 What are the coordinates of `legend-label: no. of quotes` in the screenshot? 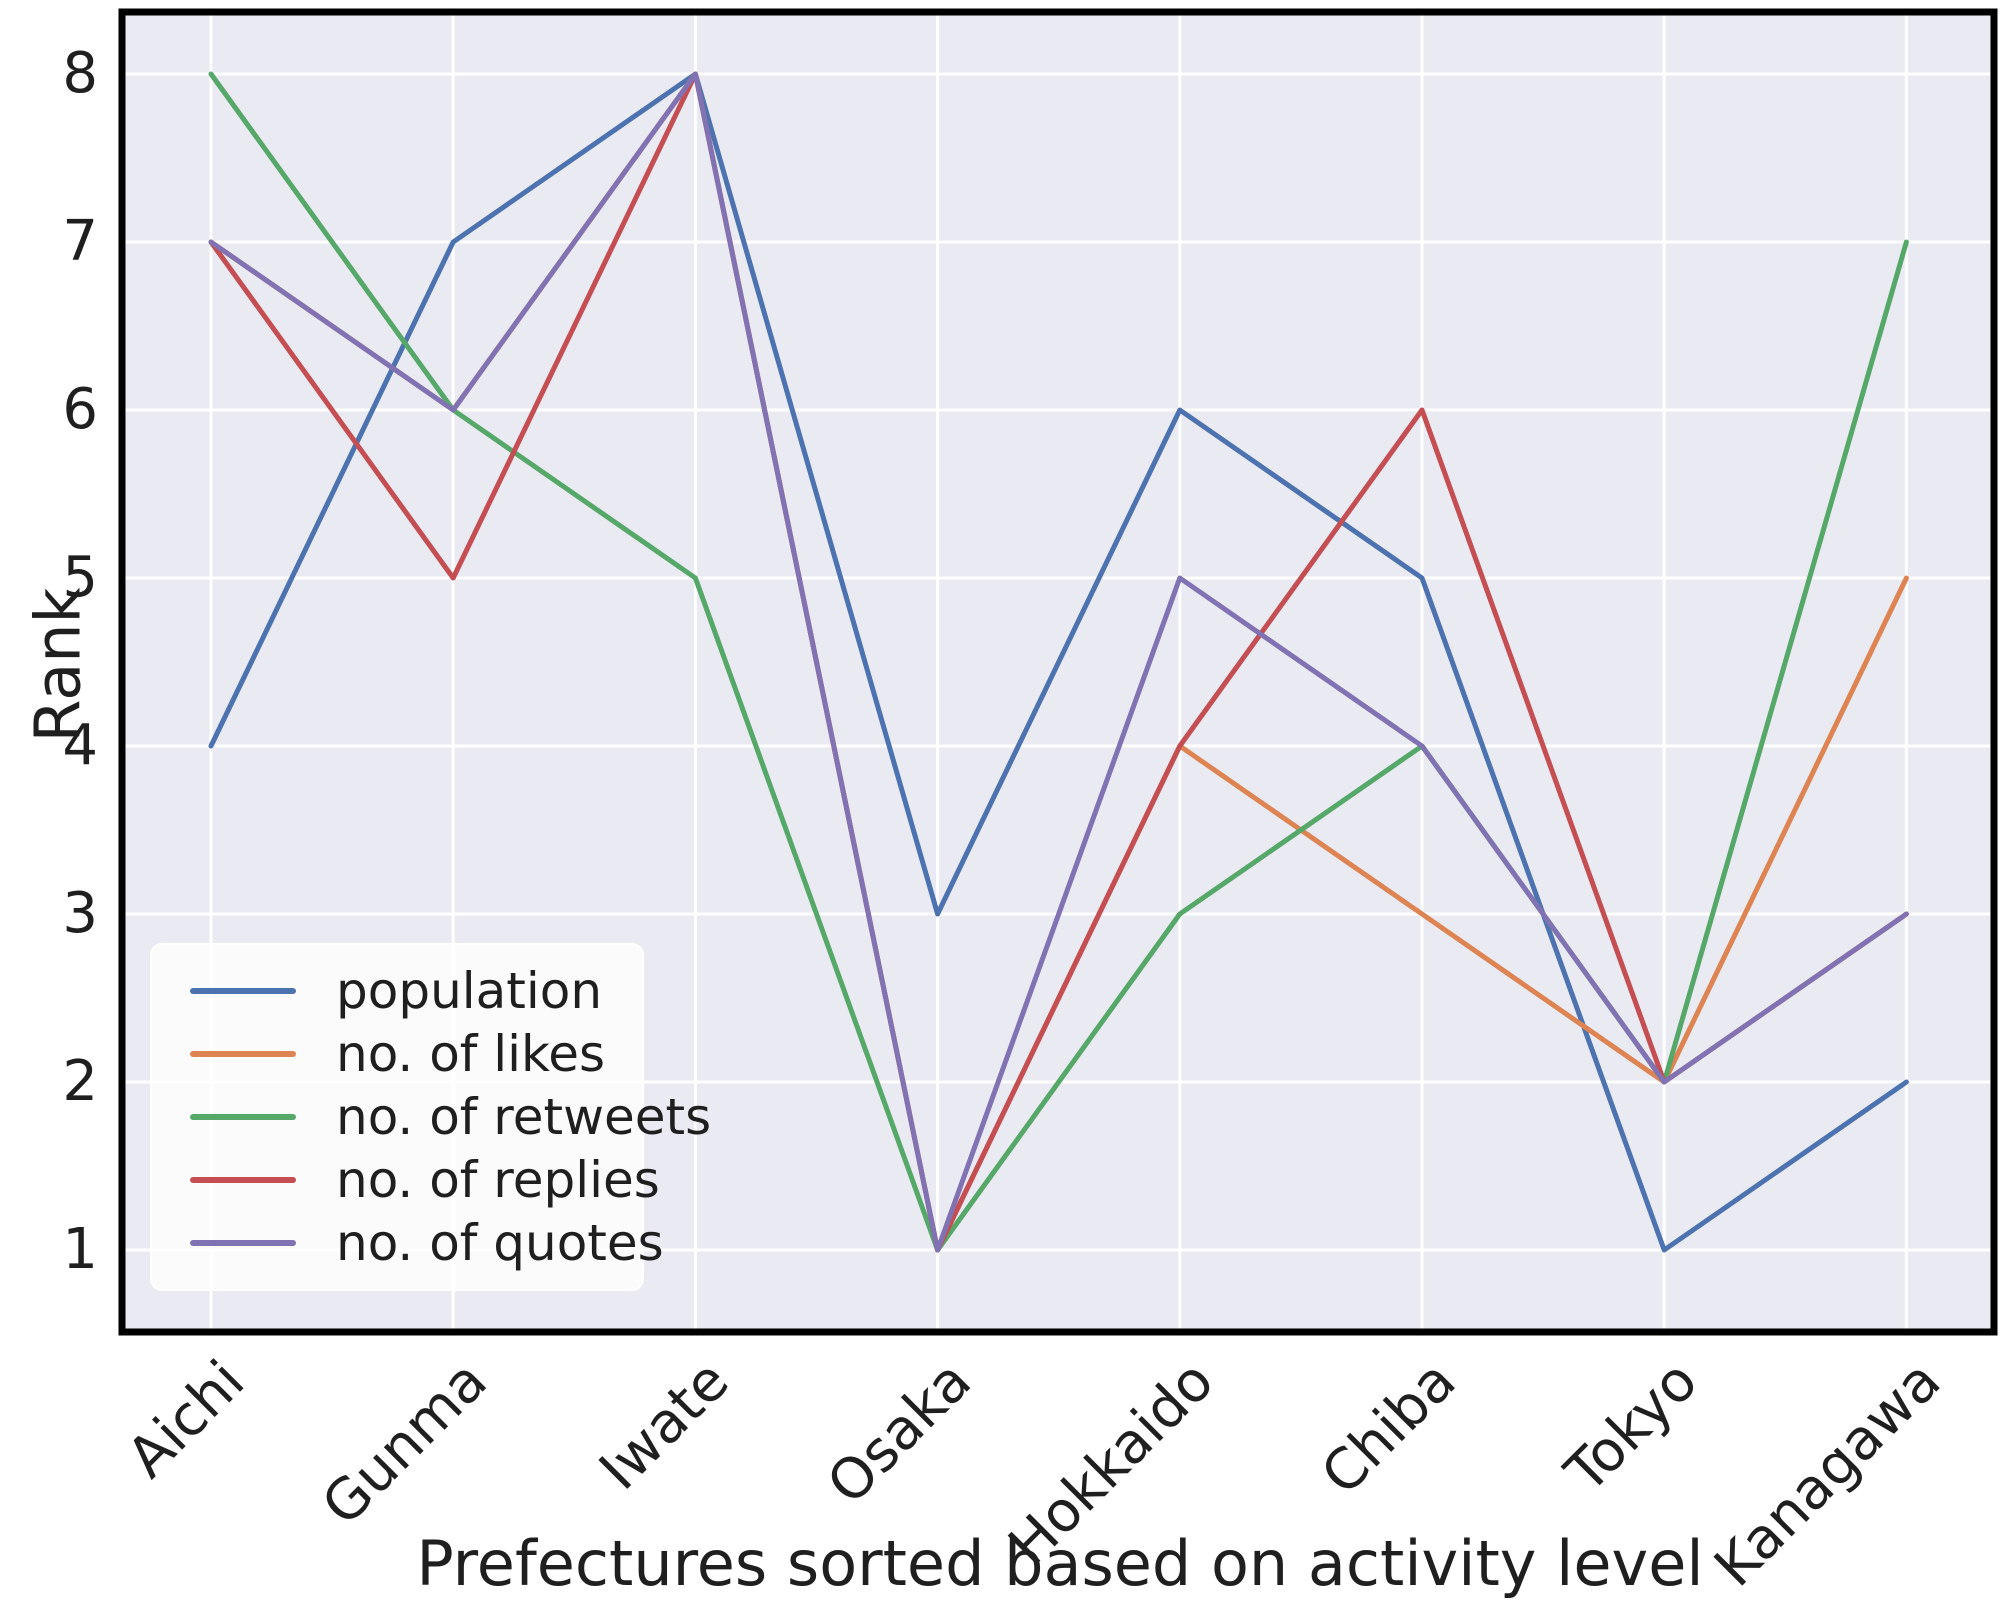 It's located at (500, 1243).